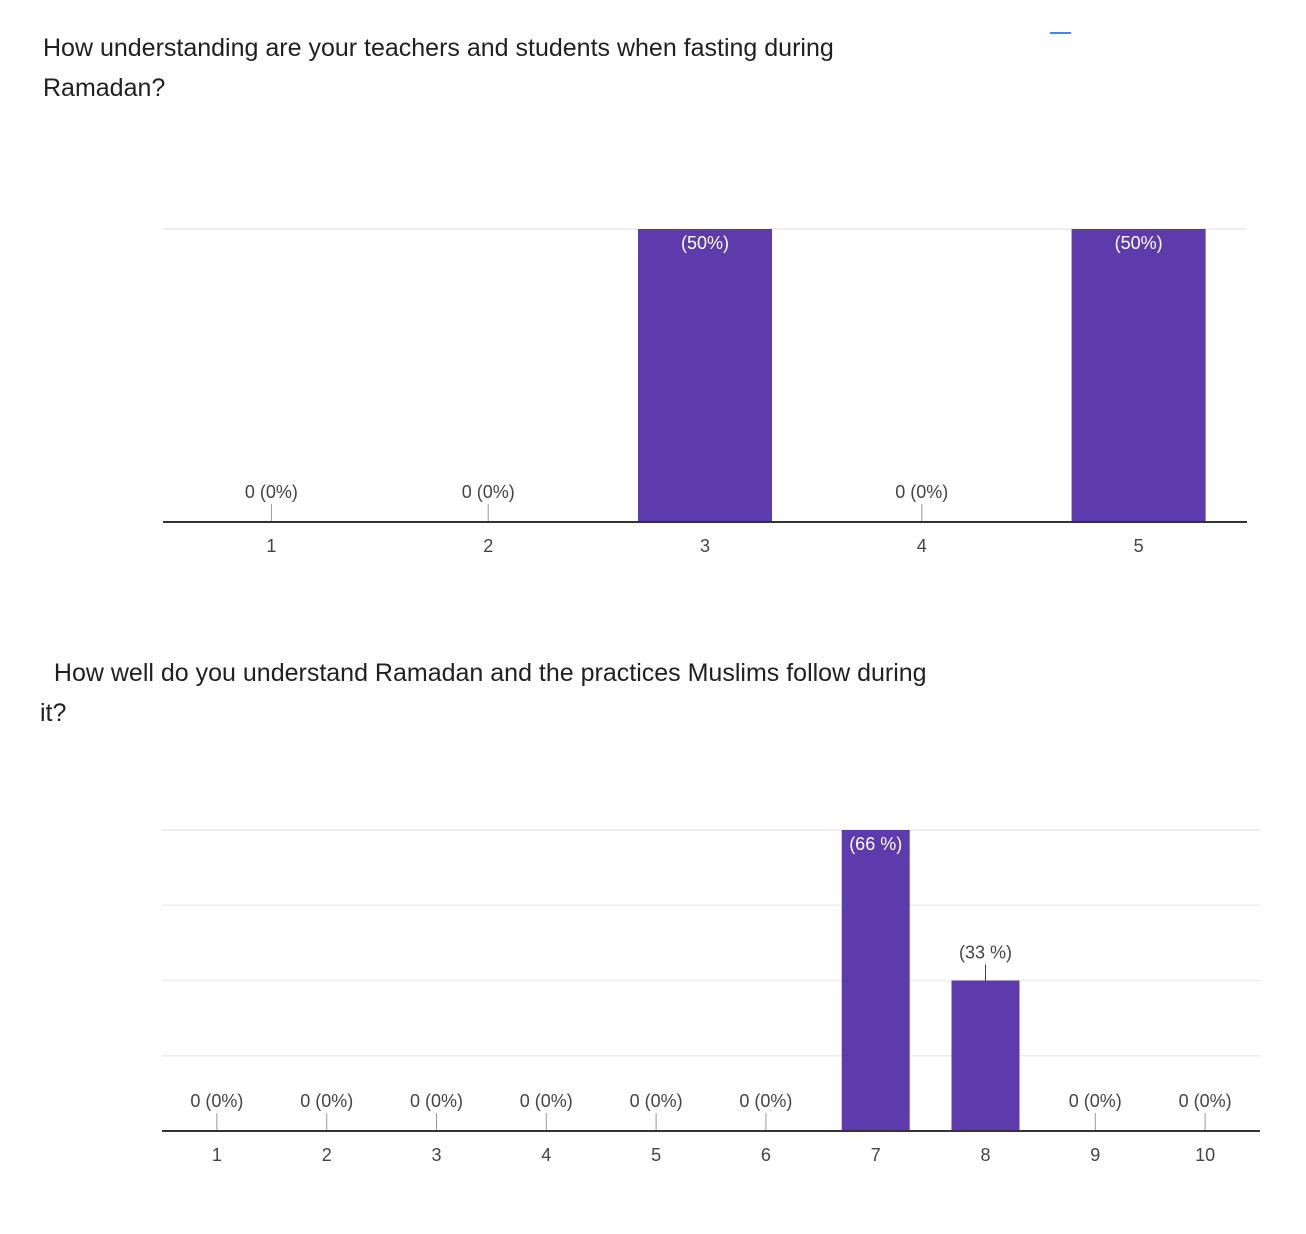  Describe the element at coordinates (875, 844) in the screenshot. I see `data-label: (66 %)` at that location.